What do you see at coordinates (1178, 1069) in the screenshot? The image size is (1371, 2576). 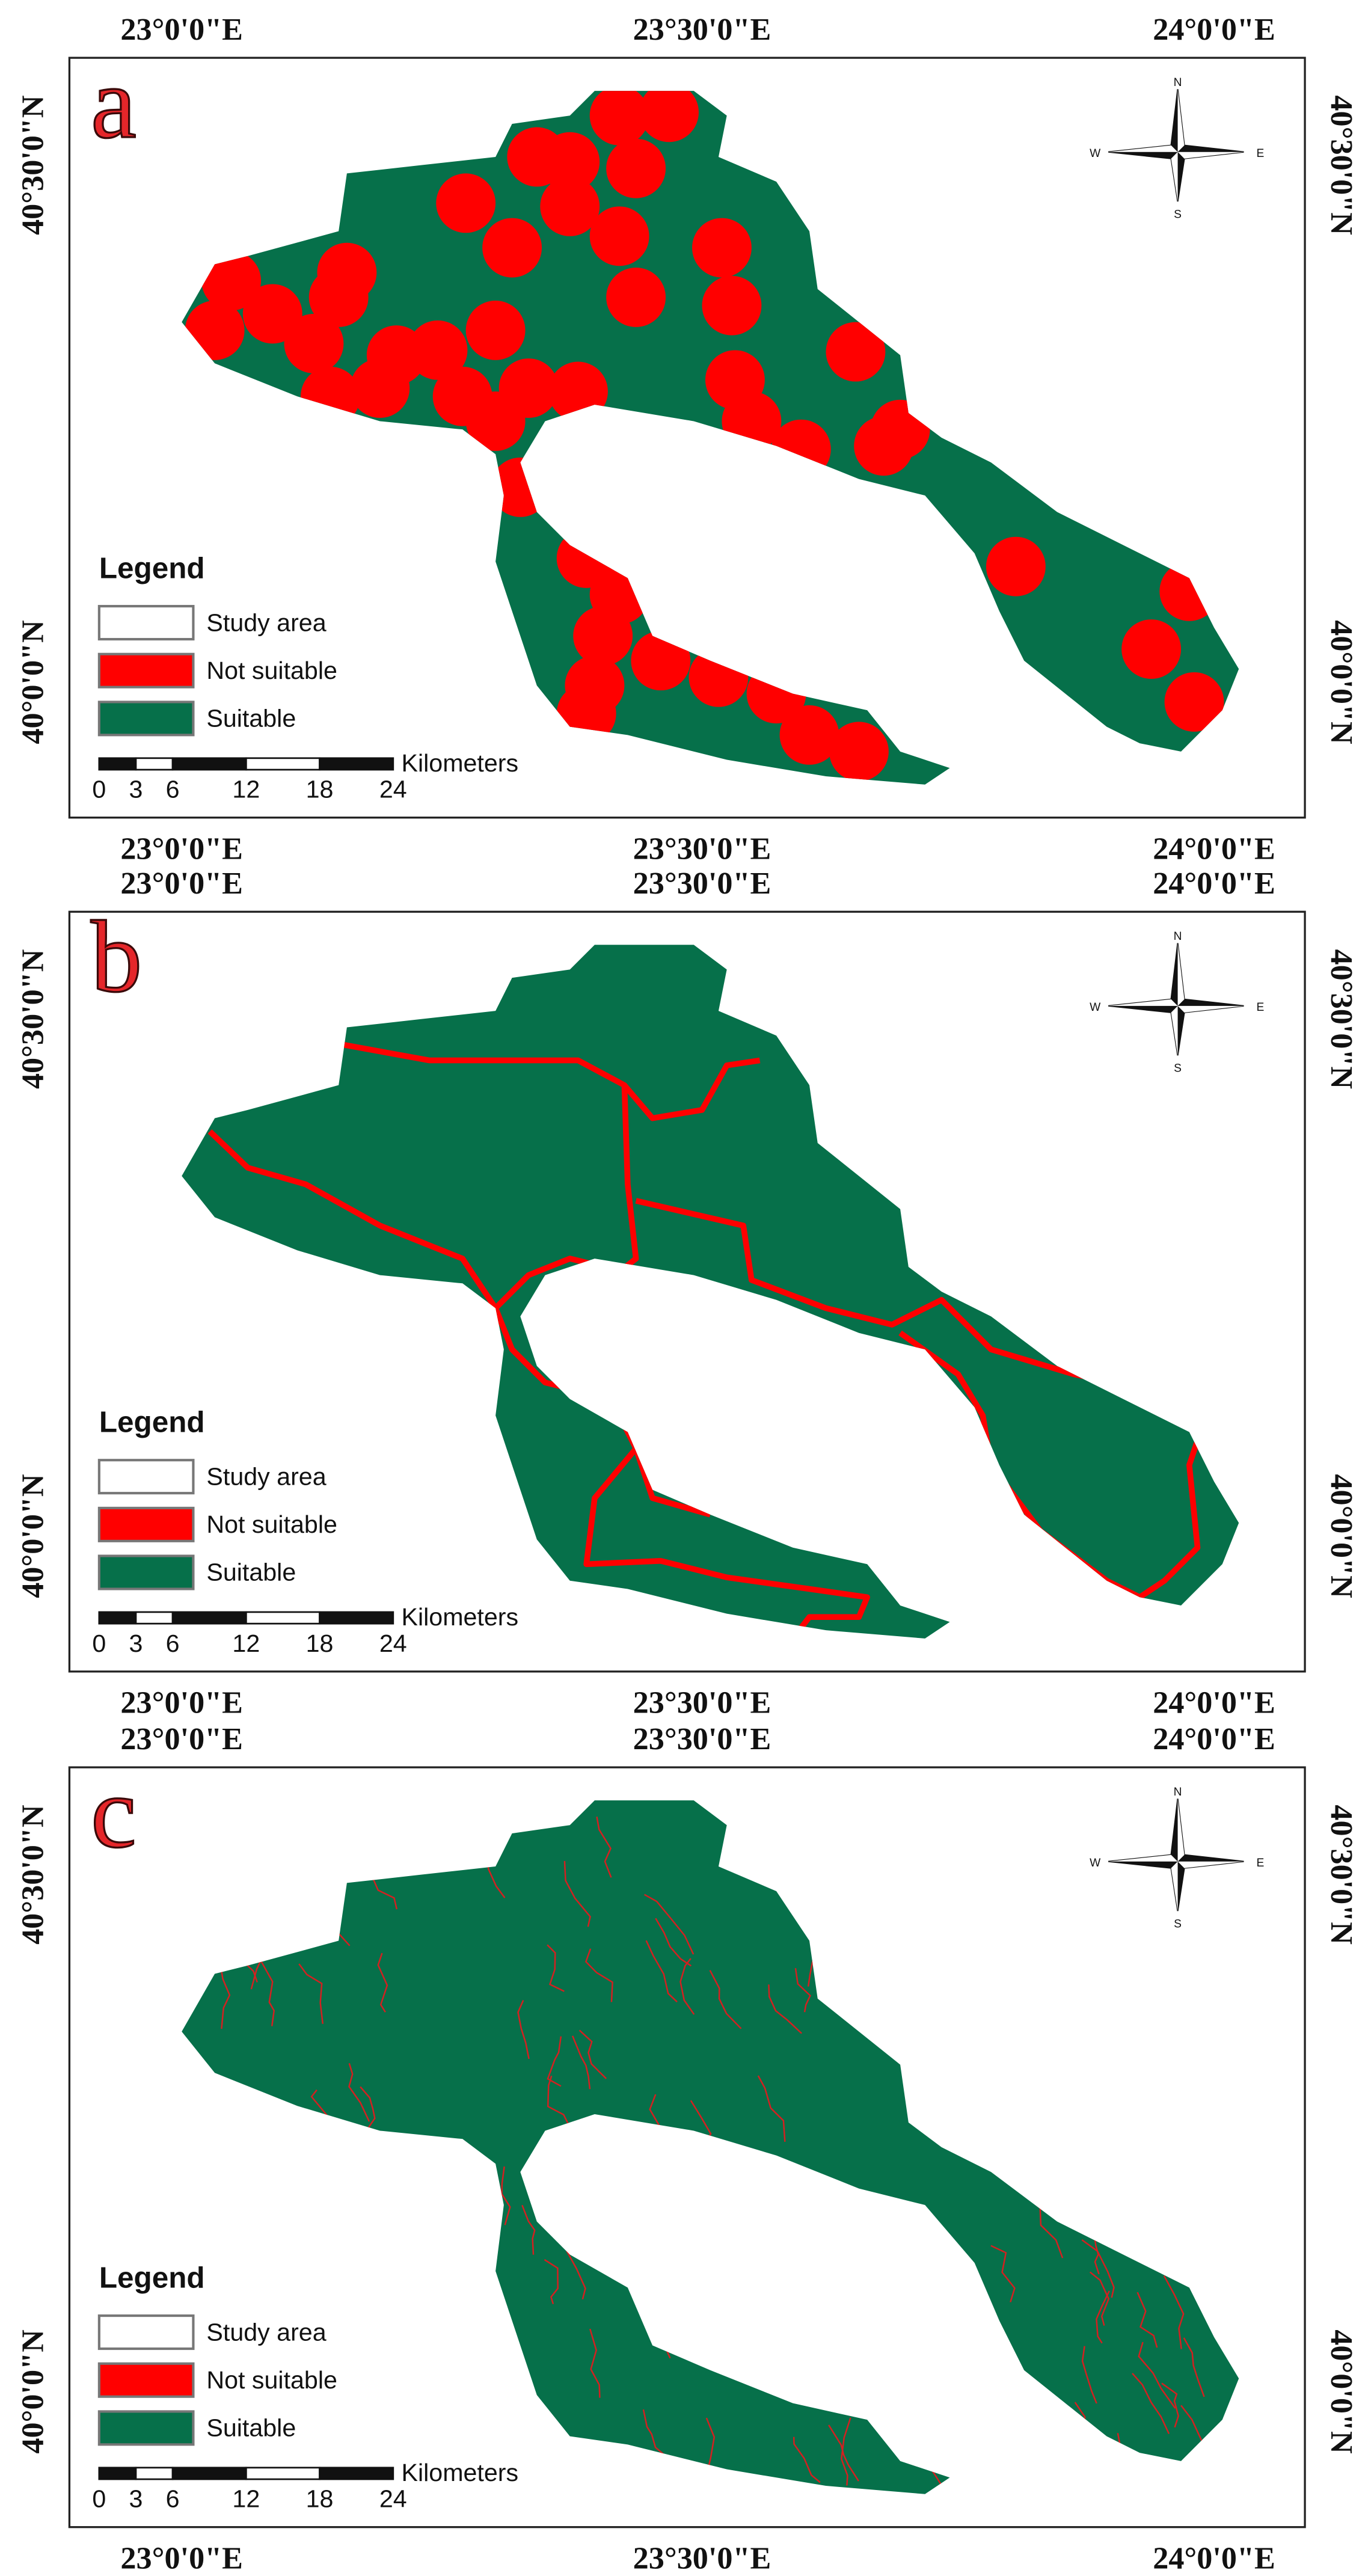 I see `compass-letter: S` at bounding box center [1178, 1069].